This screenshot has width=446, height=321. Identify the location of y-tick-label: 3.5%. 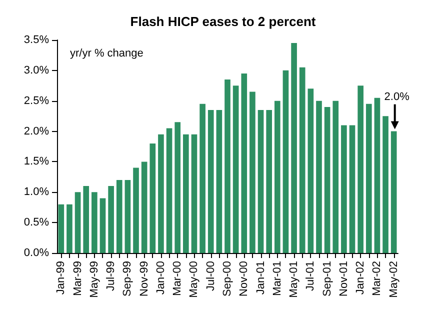
(37, 40).